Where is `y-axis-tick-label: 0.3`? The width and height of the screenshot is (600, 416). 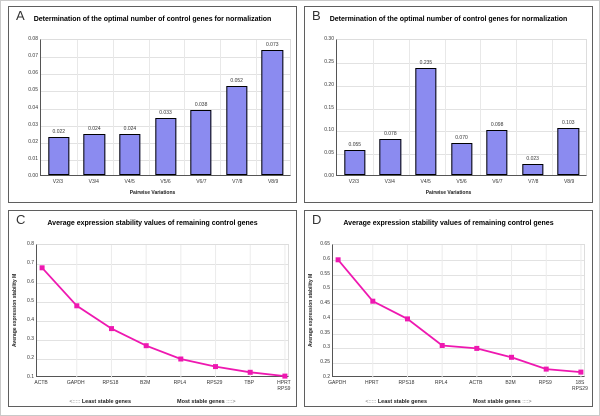
y-axis-tick-label: 0.3 is located at coordinates (30, 339).